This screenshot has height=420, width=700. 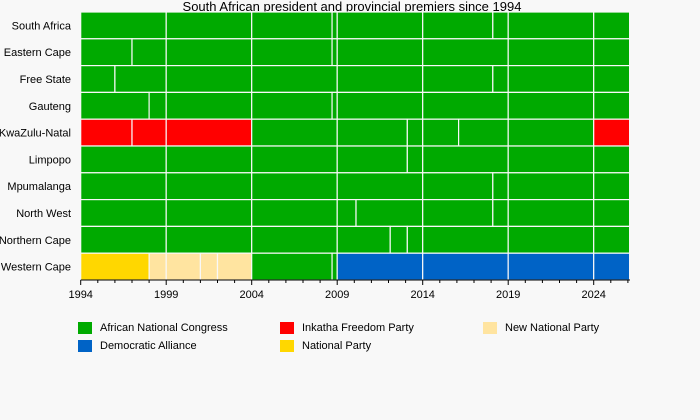 What do you see at coordinates (37, 53) in the screenshot?
I see `row-label: Eastern Cape` at bounding box center [37, 53].